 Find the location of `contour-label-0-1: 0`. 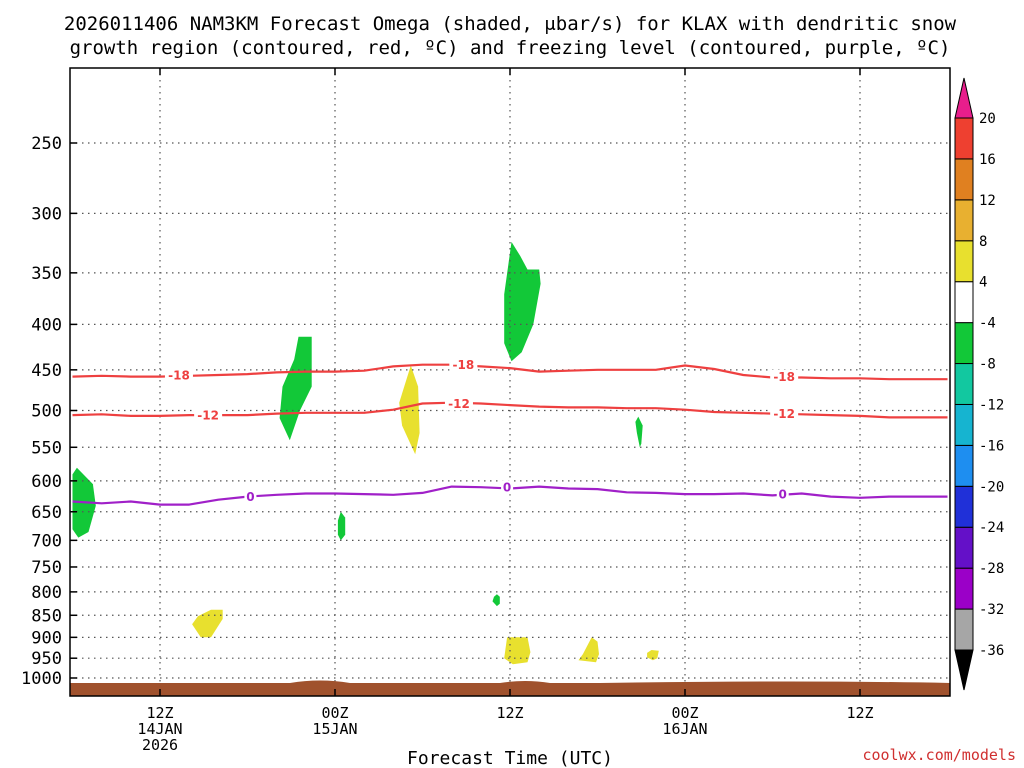

contour-label-0-1: 0 is located at coordinates (250, 497).